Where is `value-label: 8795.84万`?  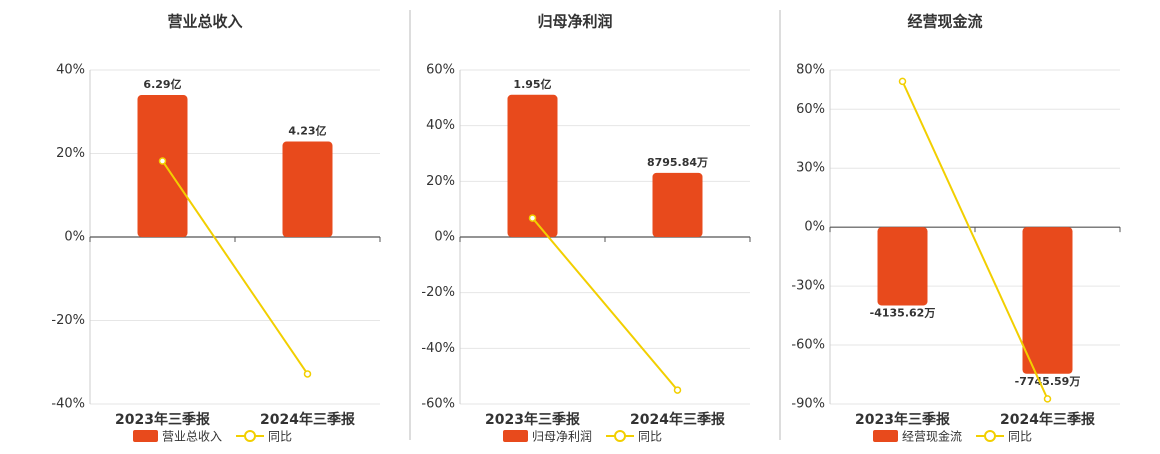 value-label: 8795.84万 is located at coordinates (677, 162).